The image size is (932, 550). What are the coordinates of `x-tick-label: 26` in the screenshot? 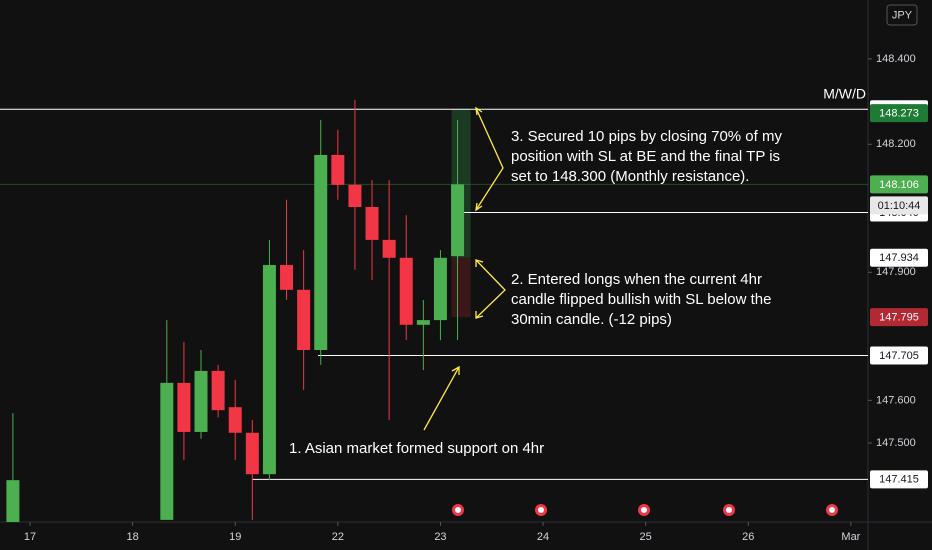 It's located at (748, 537).